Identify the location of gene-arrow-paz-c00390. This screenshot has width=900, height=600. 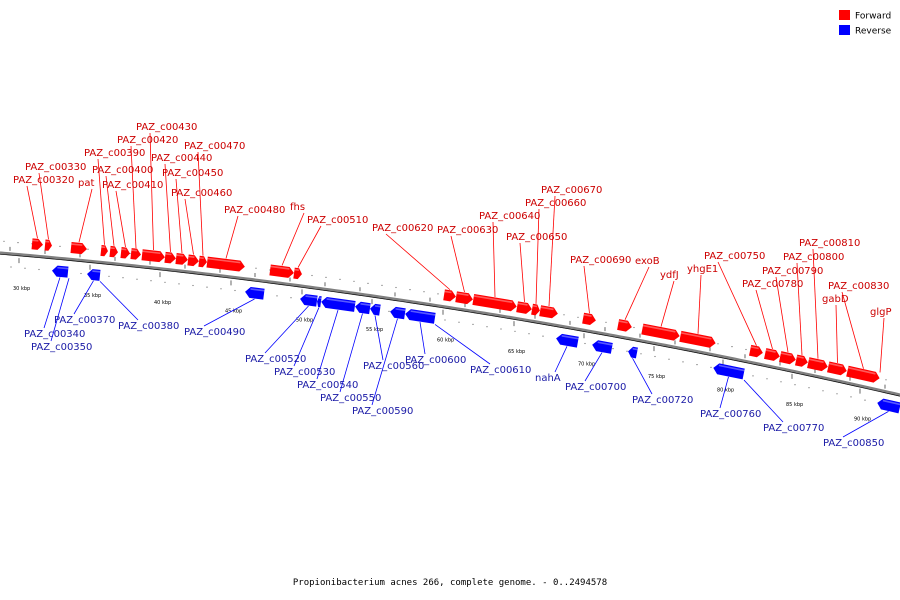
(104, 250).